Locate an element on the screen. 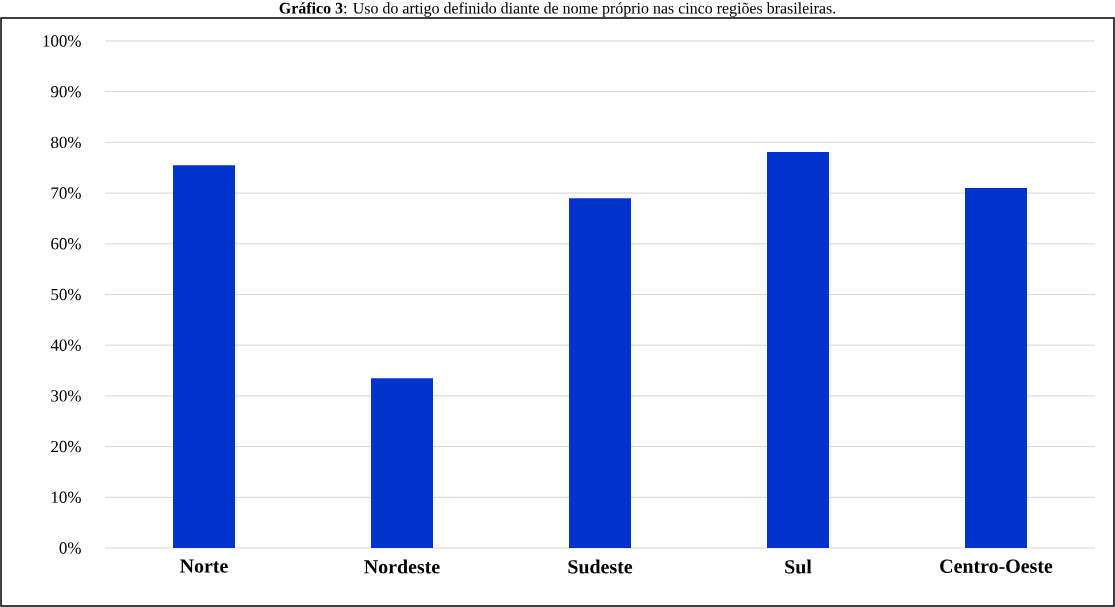 The height and width of the screenshot is (607, 1115). x-tick-label: Sudeste is located at coordinates (600, 566).